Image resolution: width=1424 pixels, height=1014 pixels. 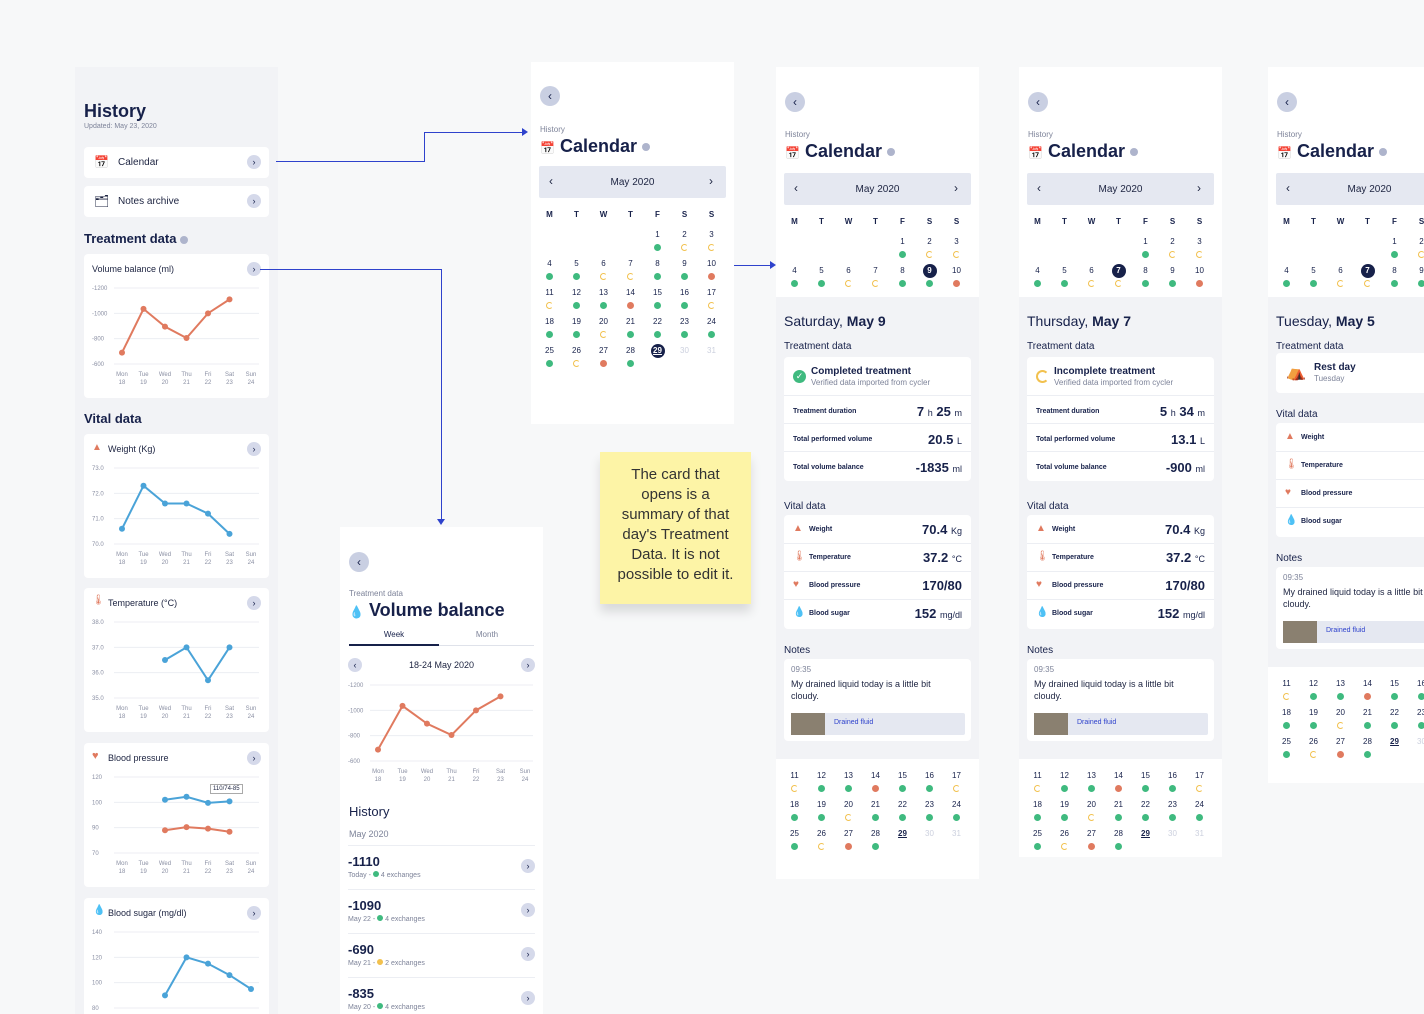 What do you see at coordinates (441, 911) in the screenshot?
I see `history-entry: -1090 May 22 - 4 exchanges ›` at bounding box center [441, 911].